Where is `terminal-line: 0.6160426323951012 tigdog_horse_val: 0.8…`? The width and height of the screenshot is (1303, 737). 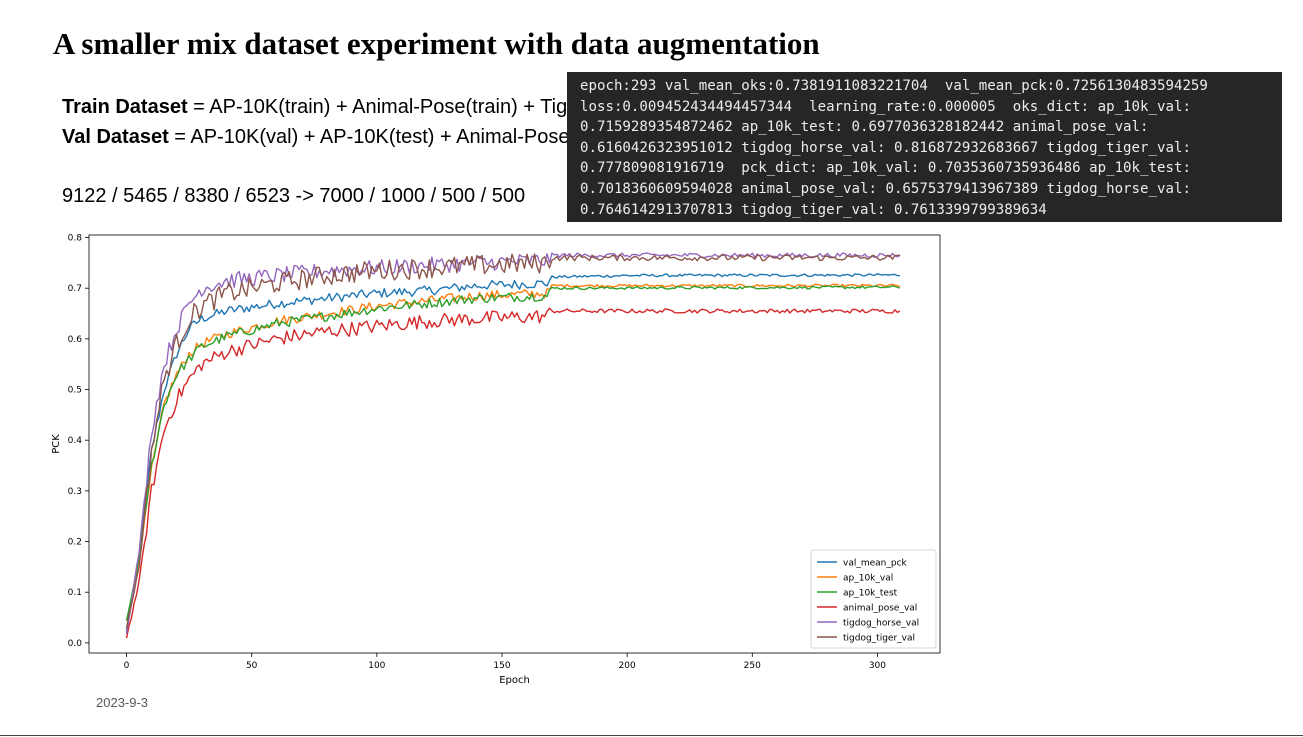 terminal-line: 0.6160426323951012 tigdog_horse_val: 0.8… is located at coordinates (885, 147).